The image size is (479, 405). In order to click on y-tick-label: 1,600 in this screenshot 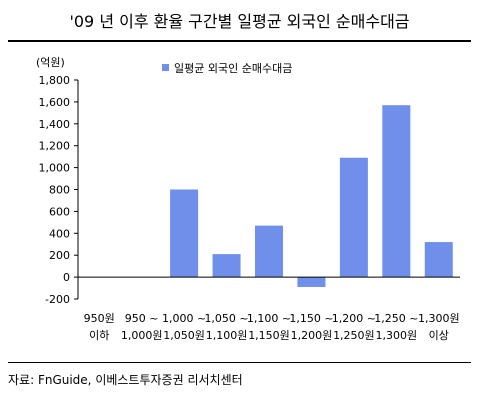, I will do `click(55, 102)`.